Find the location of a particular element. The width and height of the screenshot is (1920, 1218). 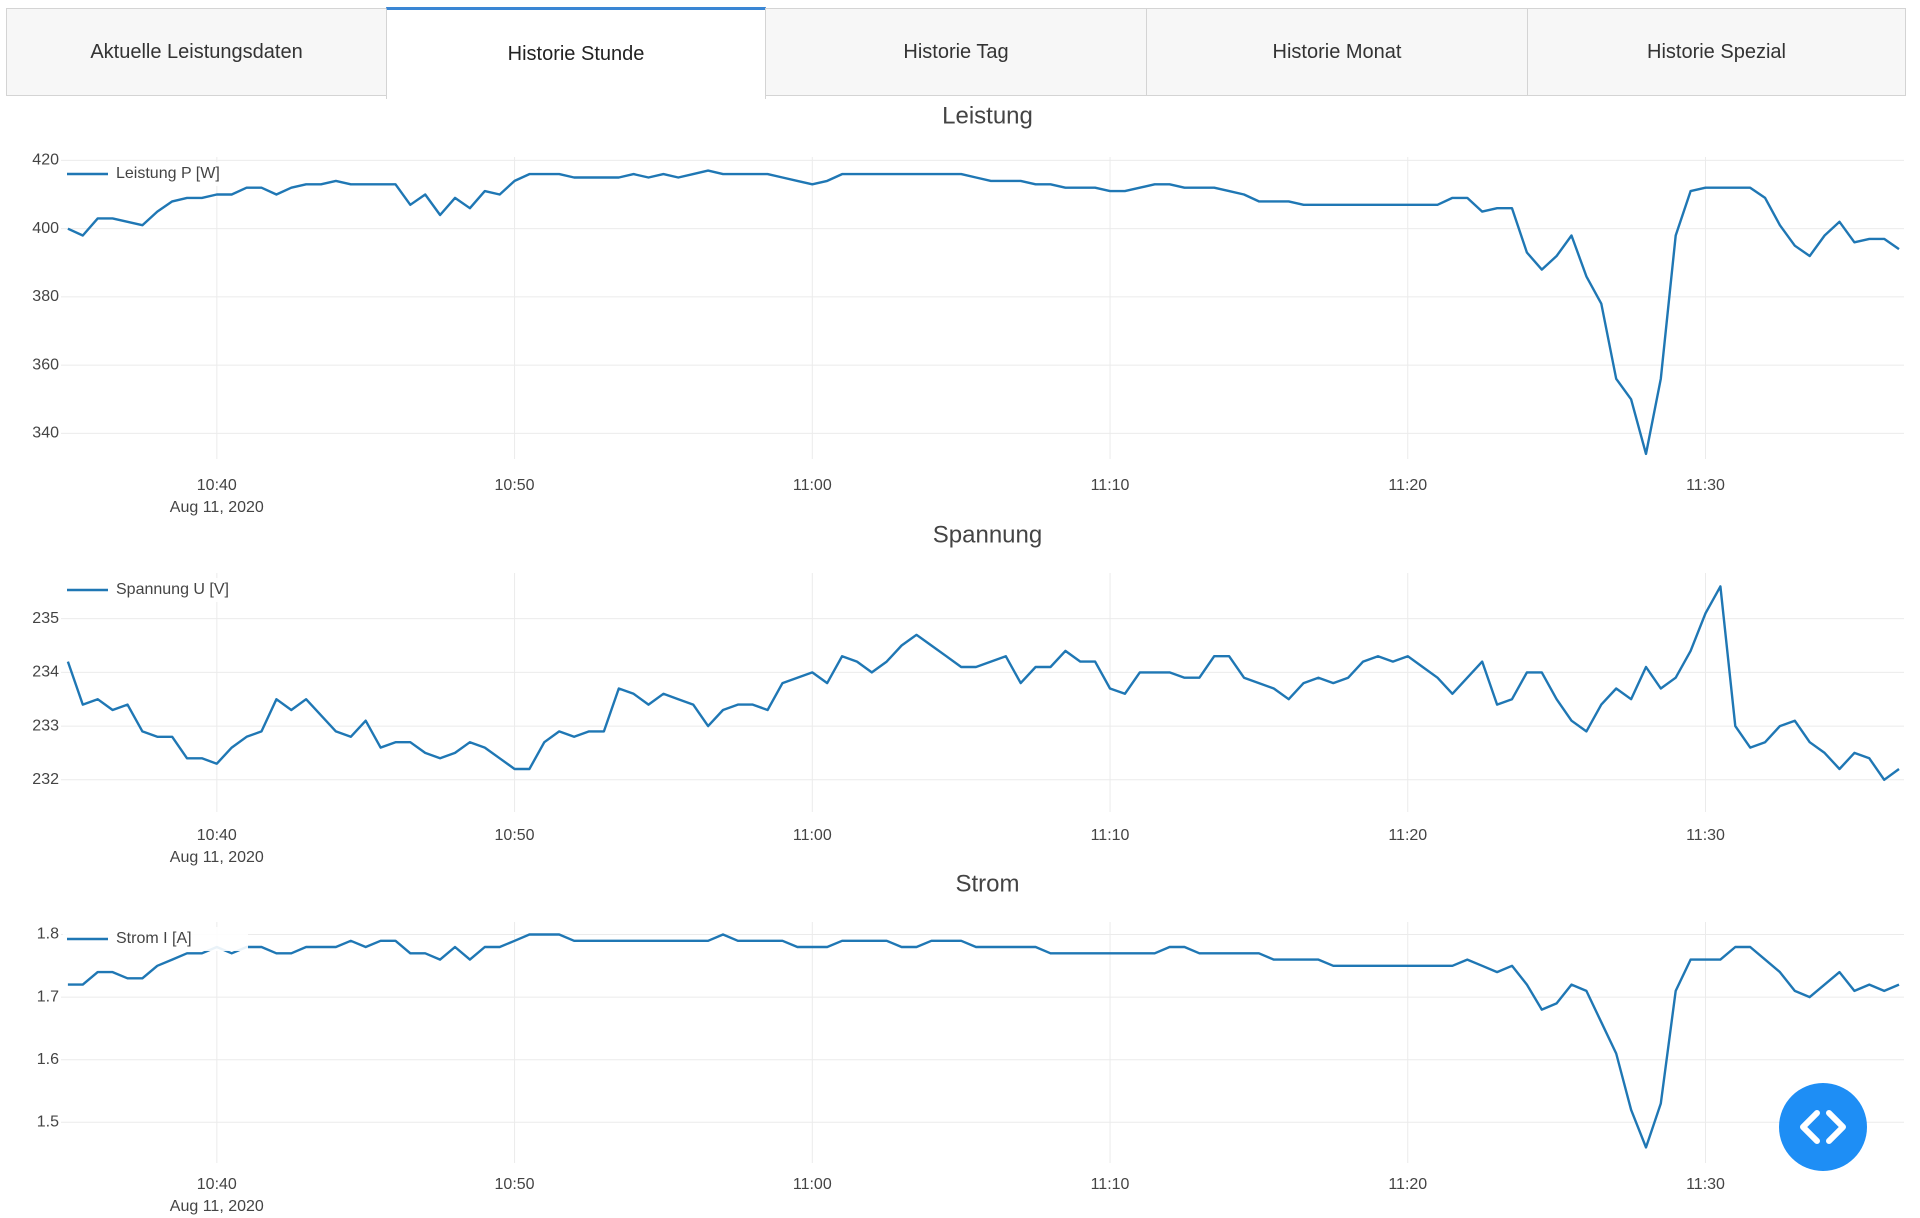

code-icon is located at coordinates (1823, 1127).